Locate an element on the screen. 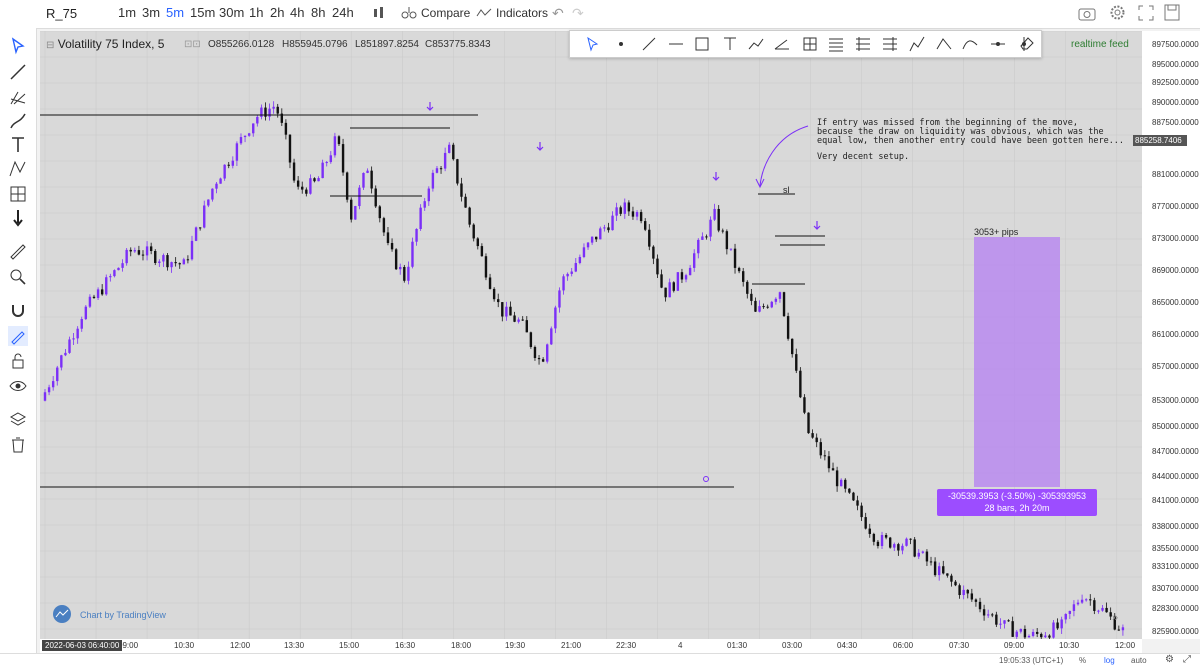 The image size is (1200, 672). timeframe-24h: 24h is located at coordinates (343, 12).